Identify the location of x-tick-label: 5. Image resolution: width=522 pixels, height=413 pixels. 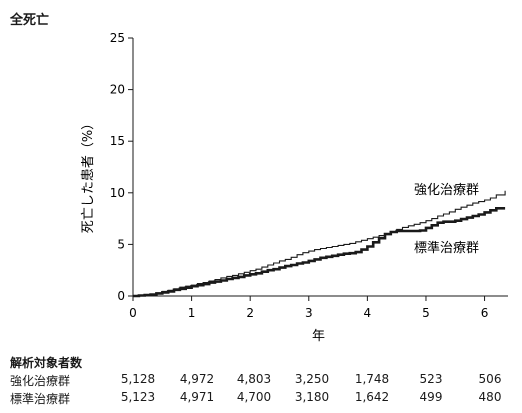
(426, 313).